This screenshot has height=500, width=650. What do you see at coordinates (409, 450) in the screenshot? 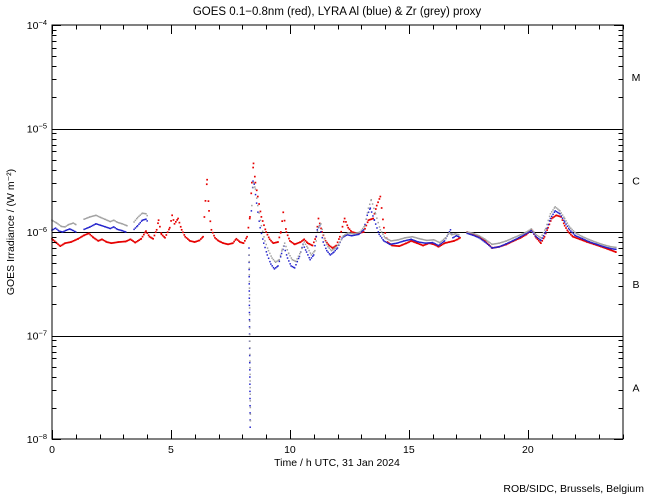
I see `x-tick-label: 15` at bounding box center [409, 450].